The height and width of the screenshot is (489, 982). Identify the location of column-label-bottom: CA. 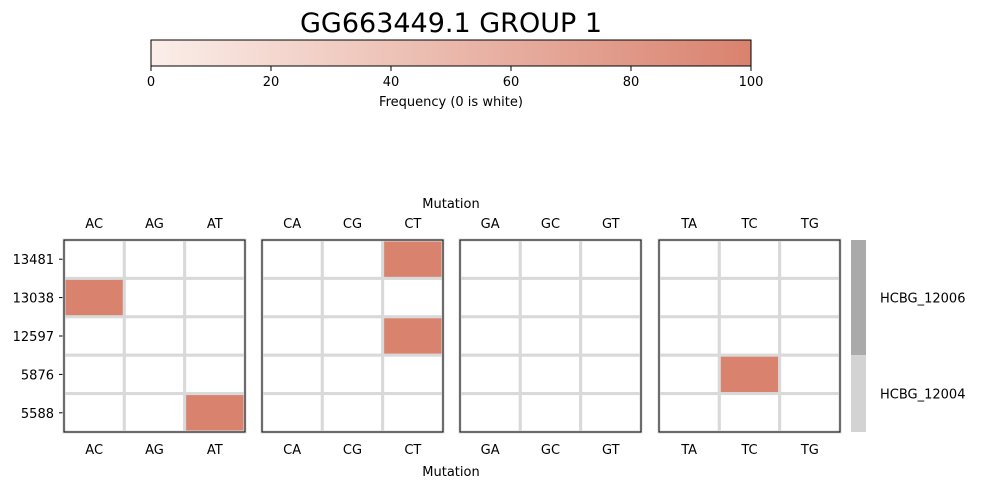
(292, 450).